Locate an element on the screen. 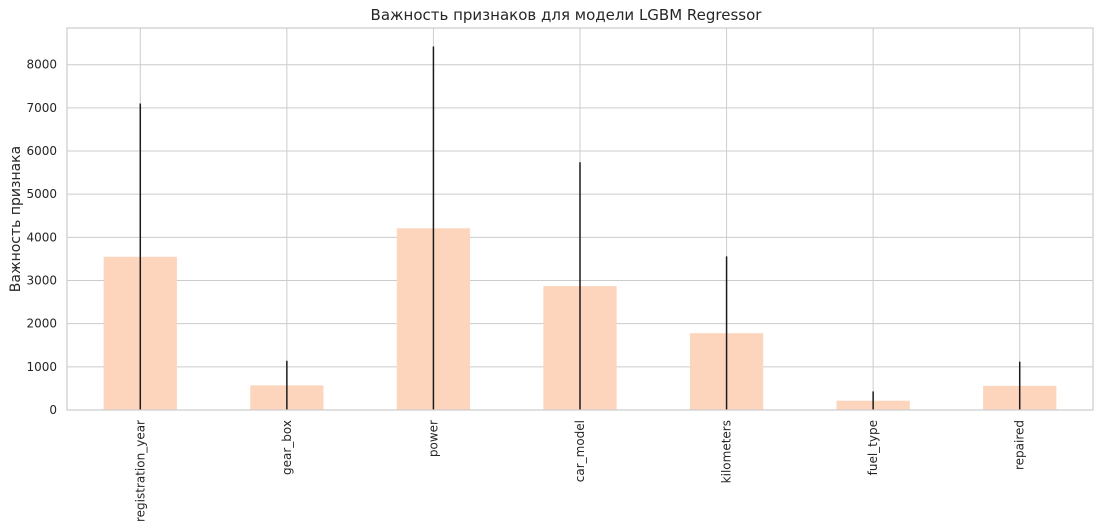 This screenshot has height=522, width=1104. y-tick-label: 8000 is located at coordinates (41, 65).